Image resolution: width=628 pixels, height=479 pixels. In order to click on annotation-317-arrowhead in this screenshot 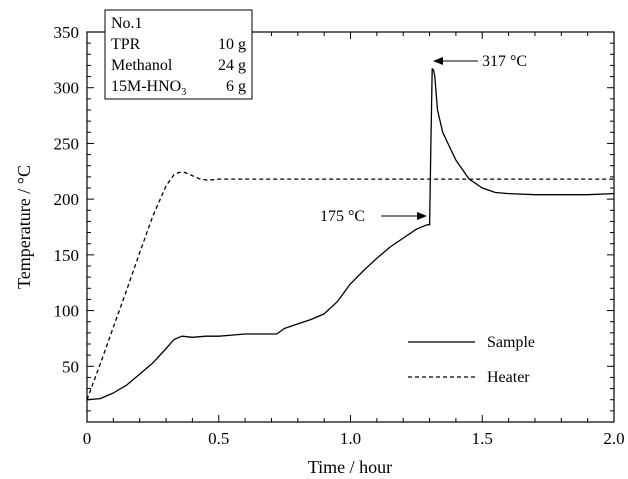, I will do `click(438, 61)`.